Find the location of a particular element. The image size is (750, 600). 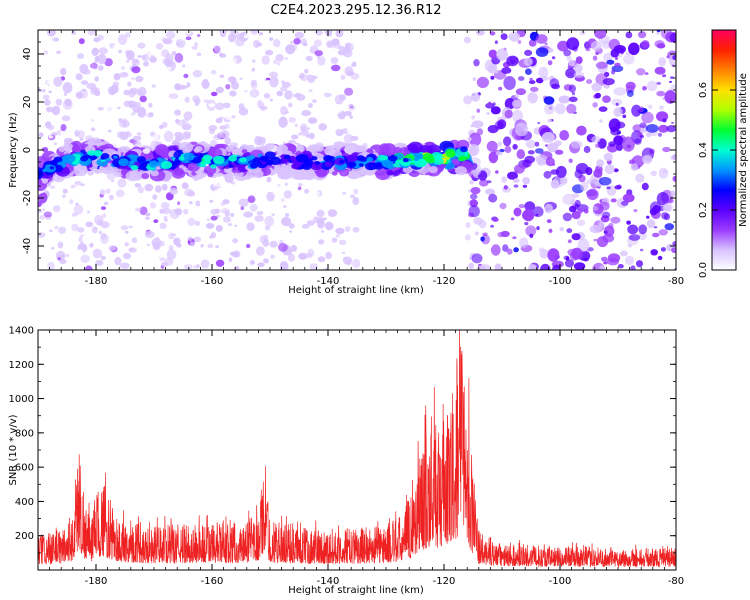

y-tick-label: 400 is located at coordinates (24, 502).